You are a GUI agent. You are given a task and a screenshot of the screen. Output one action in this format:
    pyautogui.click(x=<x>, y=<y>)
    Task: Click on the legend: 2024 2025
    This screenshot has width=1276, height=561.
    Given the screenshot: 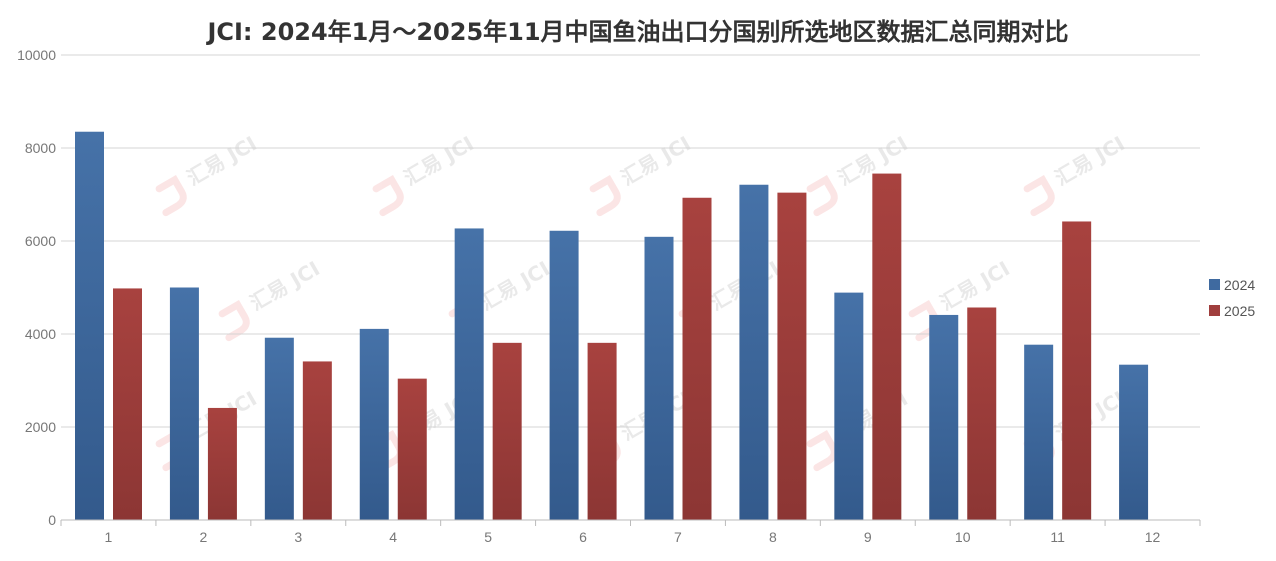 What is the action you would take?
    pyautogui.click(x=1232, y=298)
    